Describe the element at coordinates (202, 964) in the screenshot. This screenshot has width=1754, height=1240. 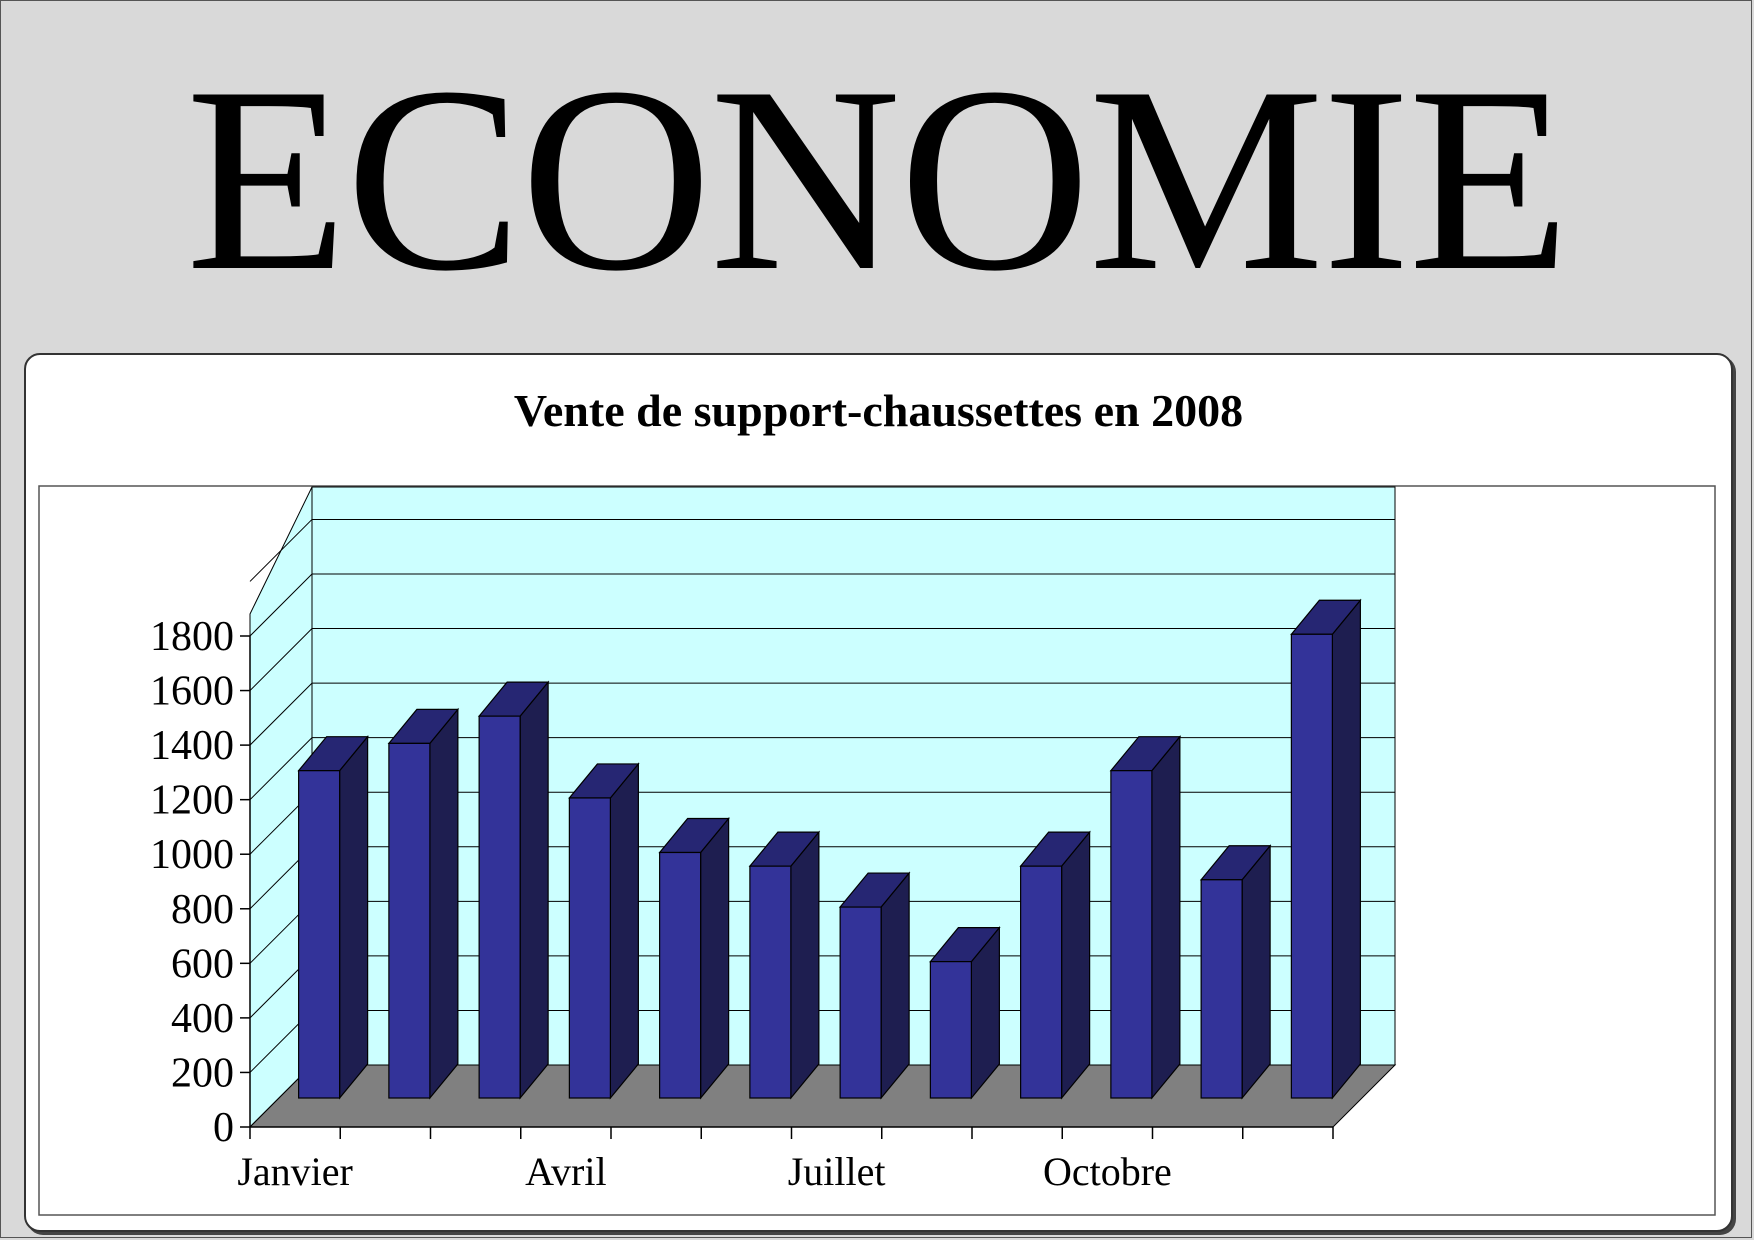
I see `y-tick-label: 600` at that location.